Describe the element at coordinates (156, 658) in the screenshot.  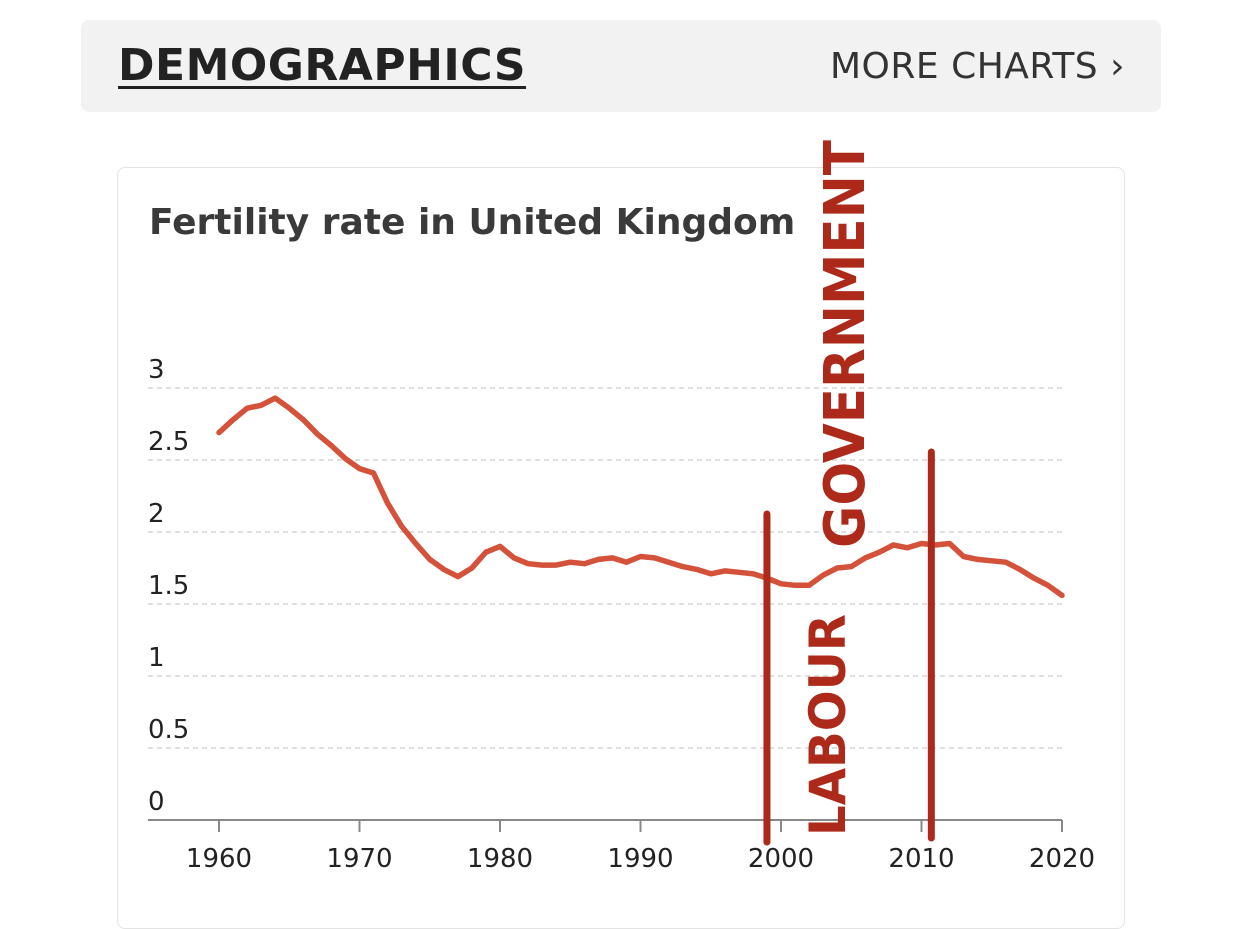
I see `y-tick-label-2: 1` at that location.